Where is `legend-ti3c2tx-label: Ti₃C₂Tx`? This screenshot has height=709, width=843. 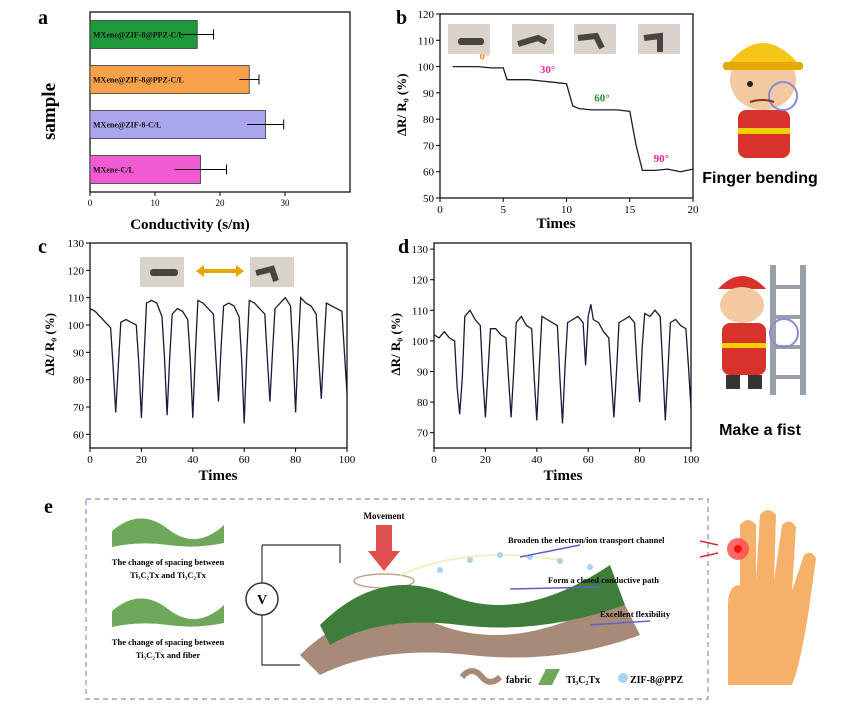 legend-ti3c2tx-label: Ti₃C₂Tx is located at coordinates (583, 680).